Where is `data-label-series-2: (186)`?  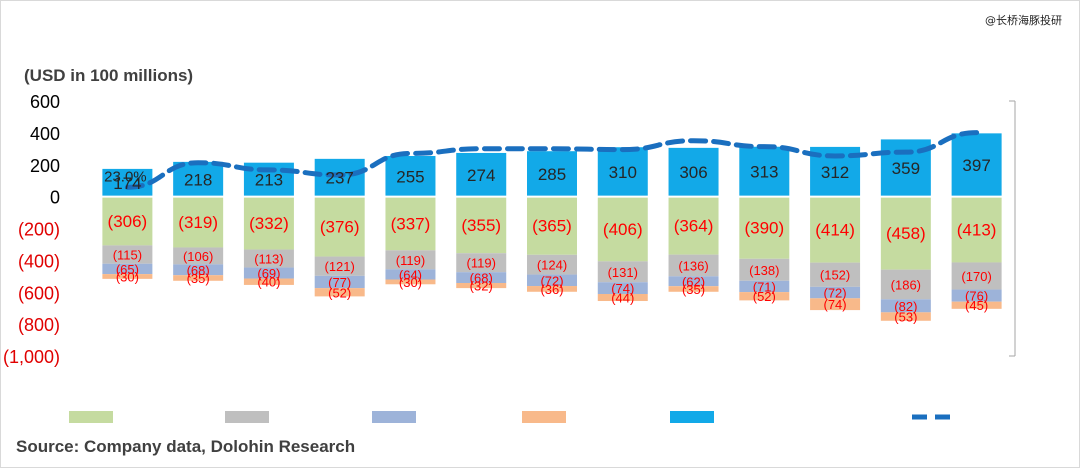
data-label-series-2: (186) is located at coordinates (906, 284).